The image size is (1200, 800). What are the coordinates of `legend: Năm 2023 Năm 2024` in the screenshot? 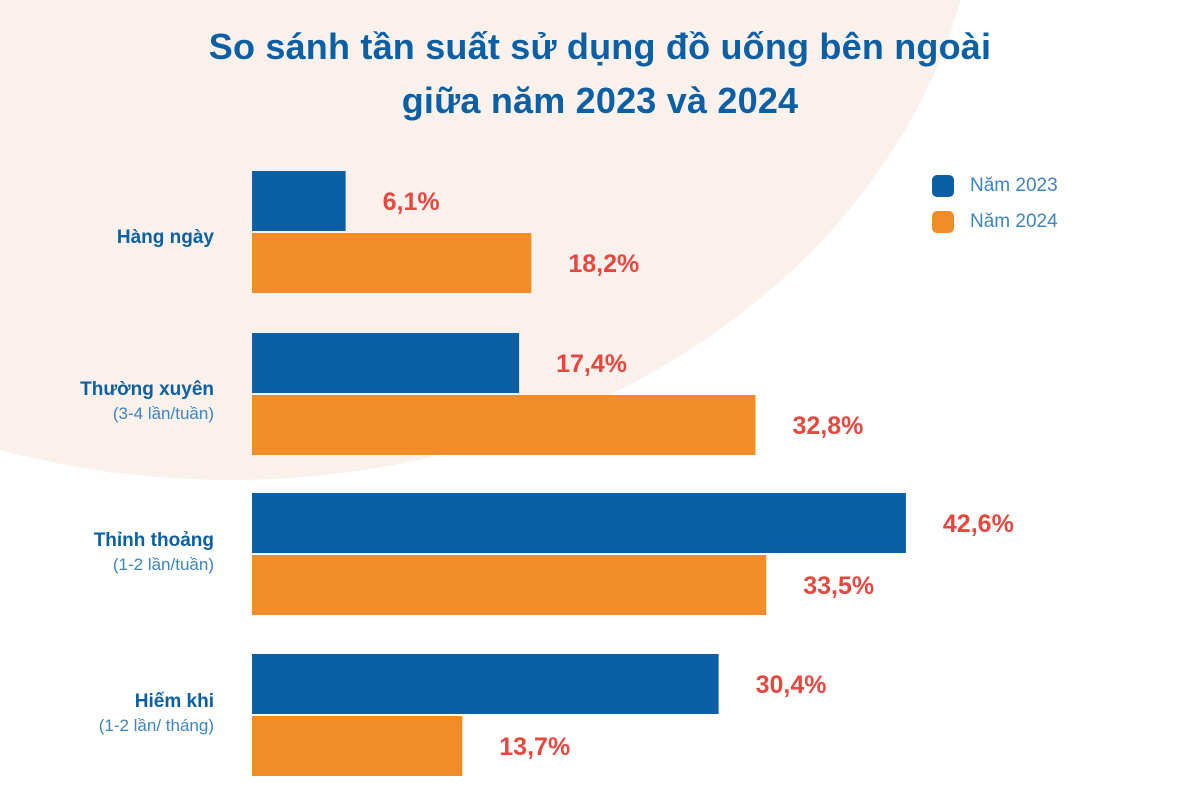 It's located at (995, 204).